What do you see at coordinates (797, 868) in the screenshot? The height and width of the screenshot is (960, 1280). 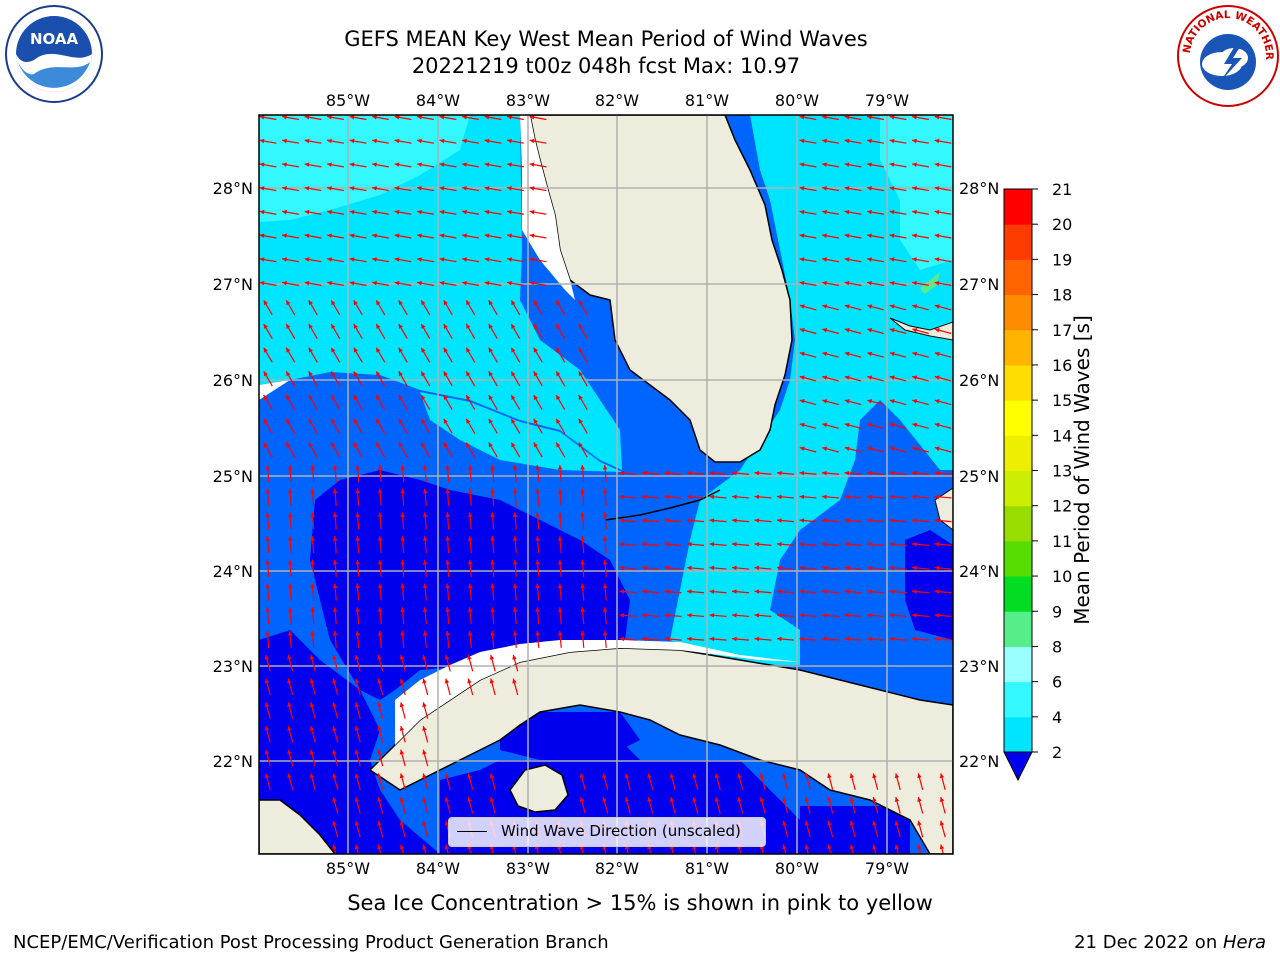 I see `lon-tick-80w-bottom: 80°W` at bounding box center [797, 868].